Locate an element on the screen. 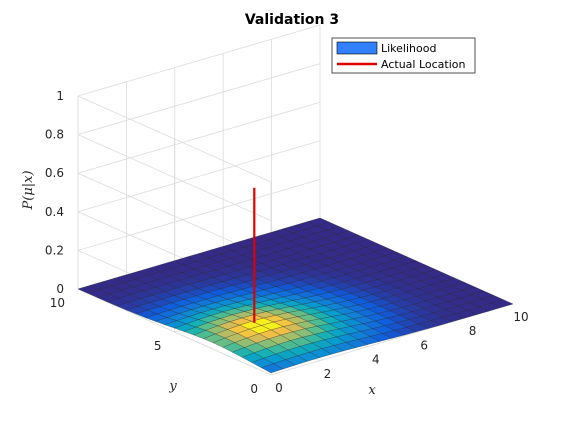 The image size is (570, 422). x-tick-label: 10 is located at coordinates (520, 317).